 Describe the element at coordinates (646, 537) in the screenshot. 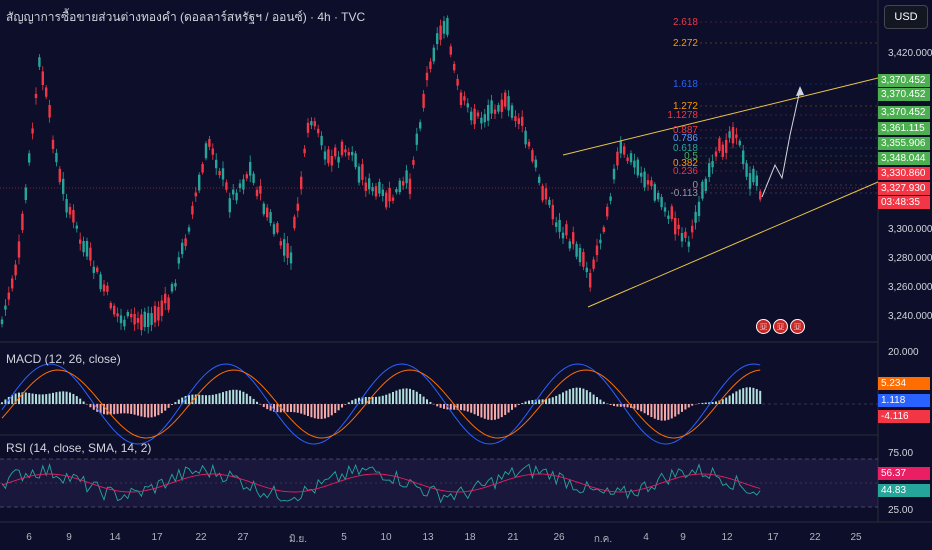

I see `date-label: 4` at that location.